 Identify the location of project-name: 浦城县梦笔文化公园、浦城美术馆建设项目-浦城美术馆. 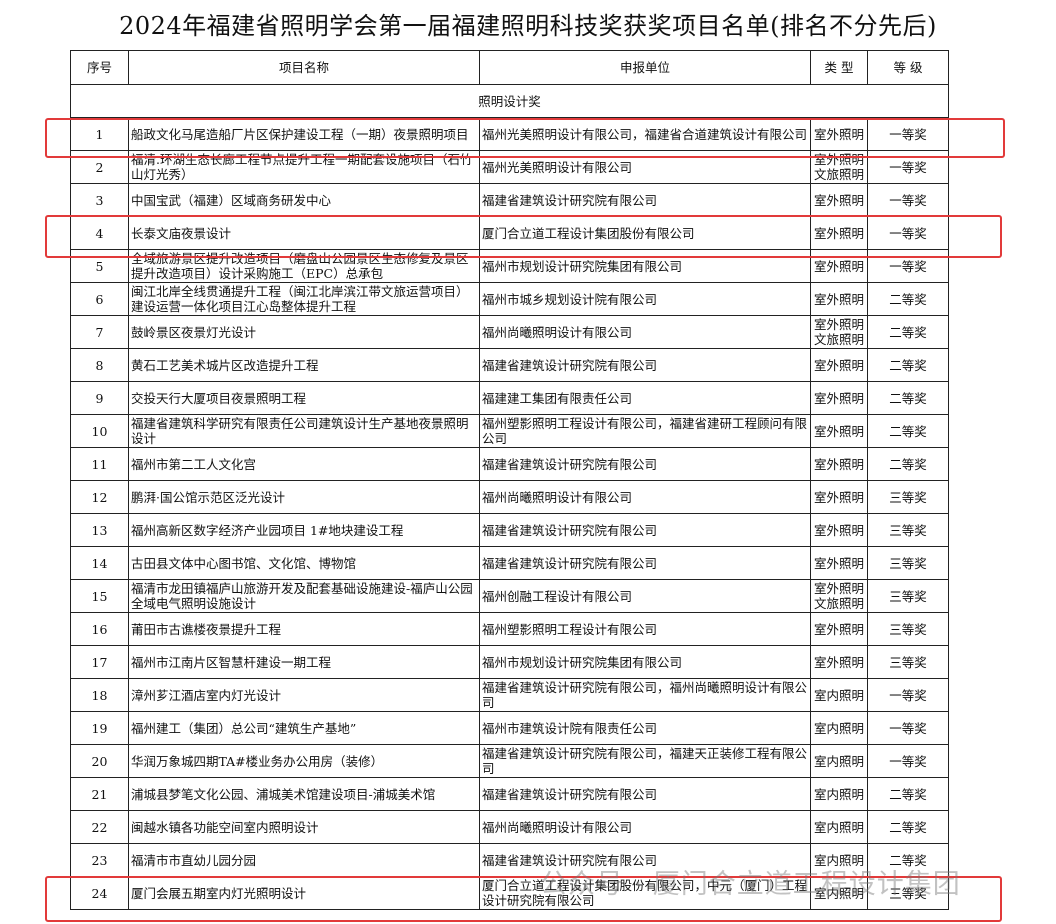
(304, 794).